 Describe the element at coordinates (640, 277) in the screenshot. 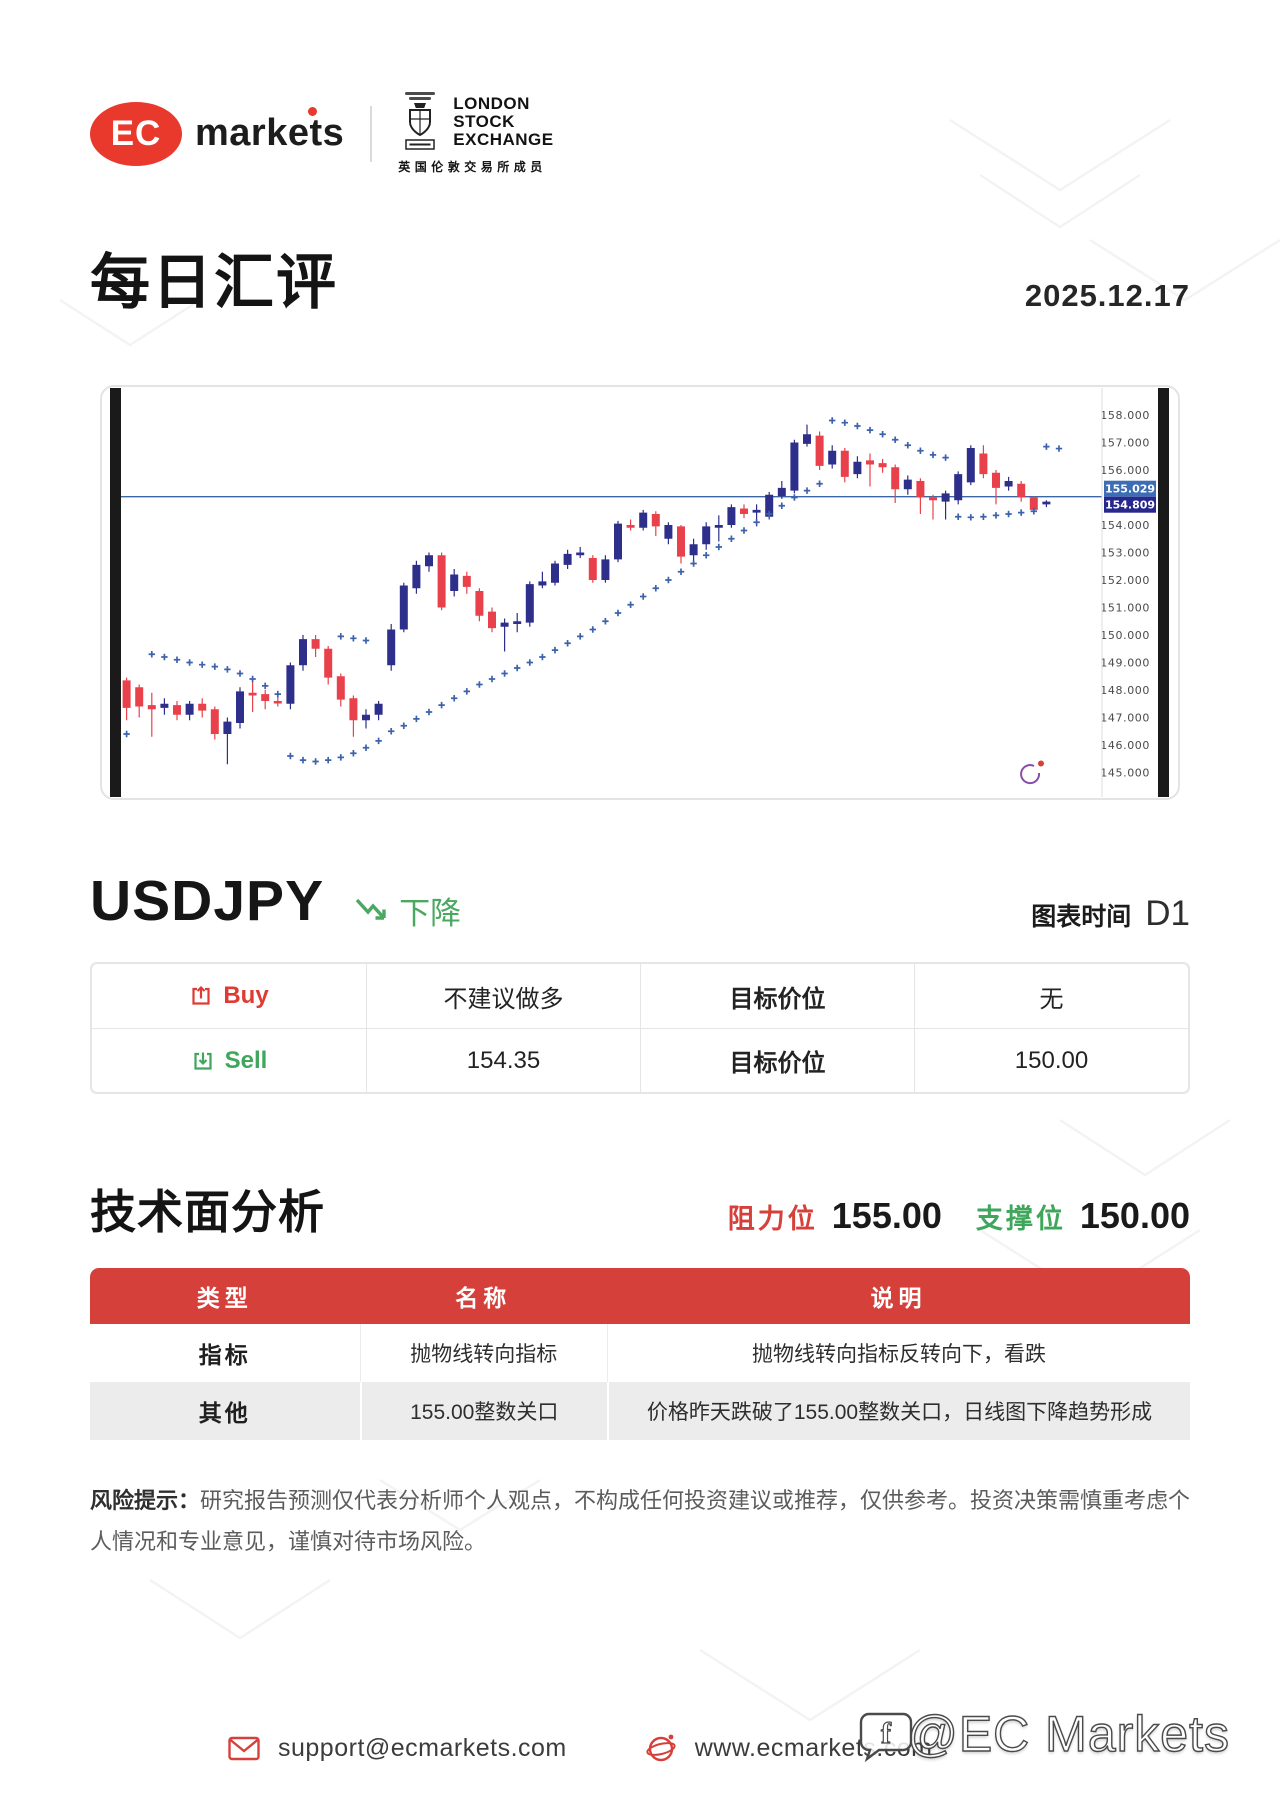

I see `title-row: 每日汇评 2025.12.17` at that location.